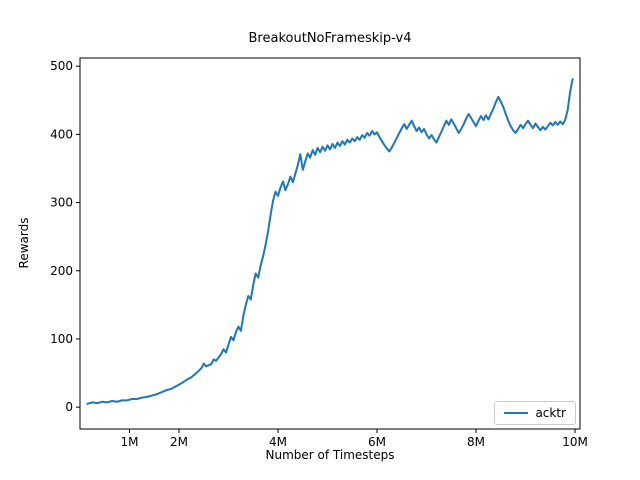  I want to click on y-axis-label: Rewards, so click(24, 243).